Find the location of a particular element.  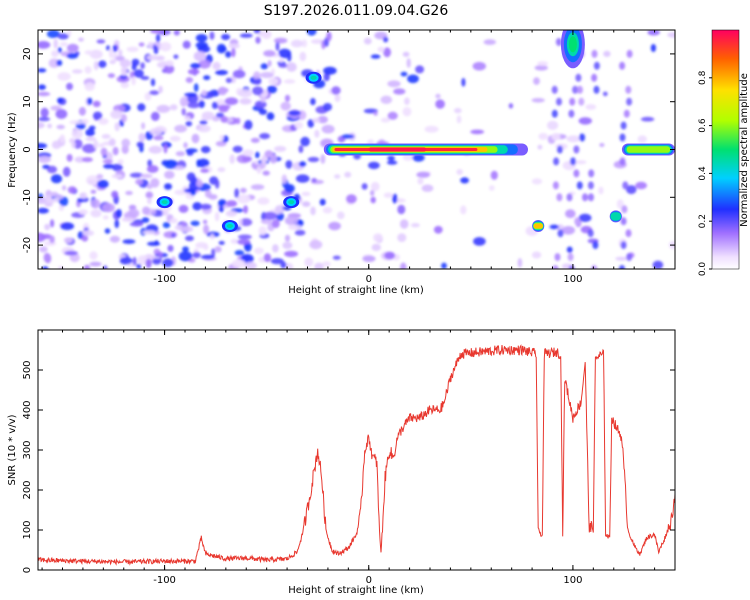

band-feature is located at coordinates (538, 226).